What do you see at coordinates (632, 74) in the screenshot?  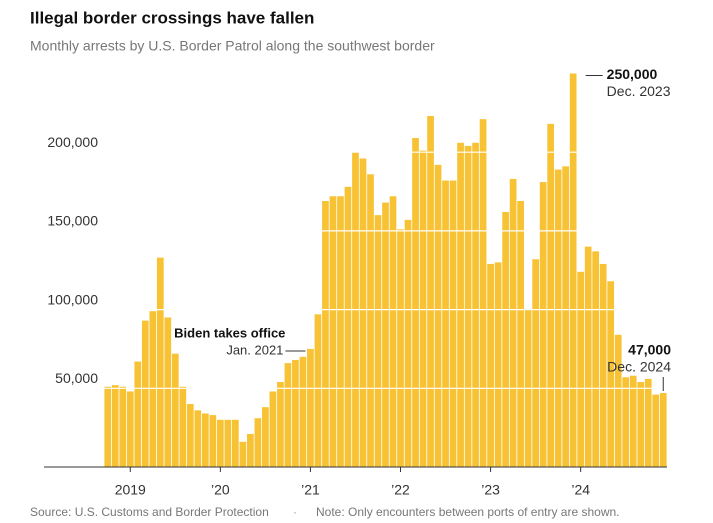 I see `annotation-value: 250,000` at bounding box center [632, 74].